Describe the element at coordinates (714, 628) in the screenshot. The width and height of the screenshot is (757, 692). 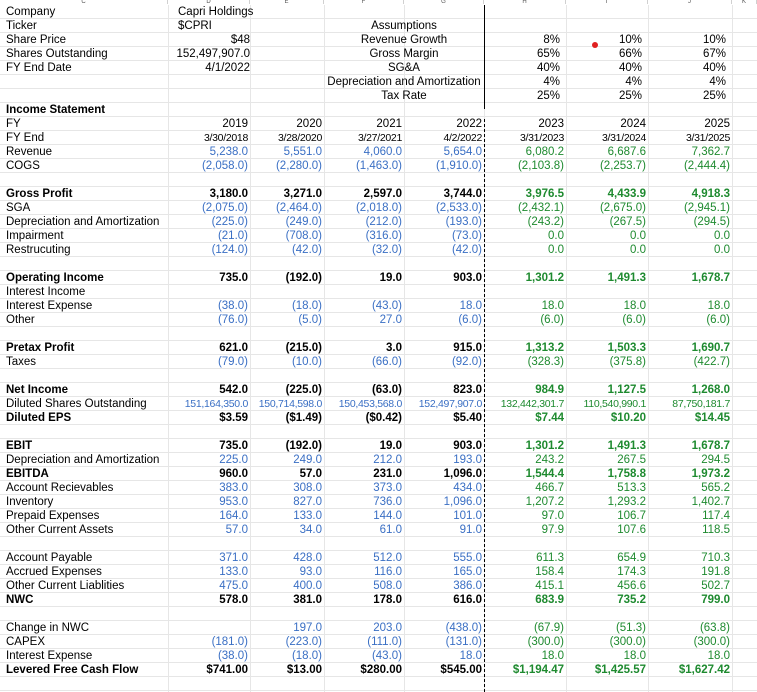
I see `value-cell: (63.8)` at that location.